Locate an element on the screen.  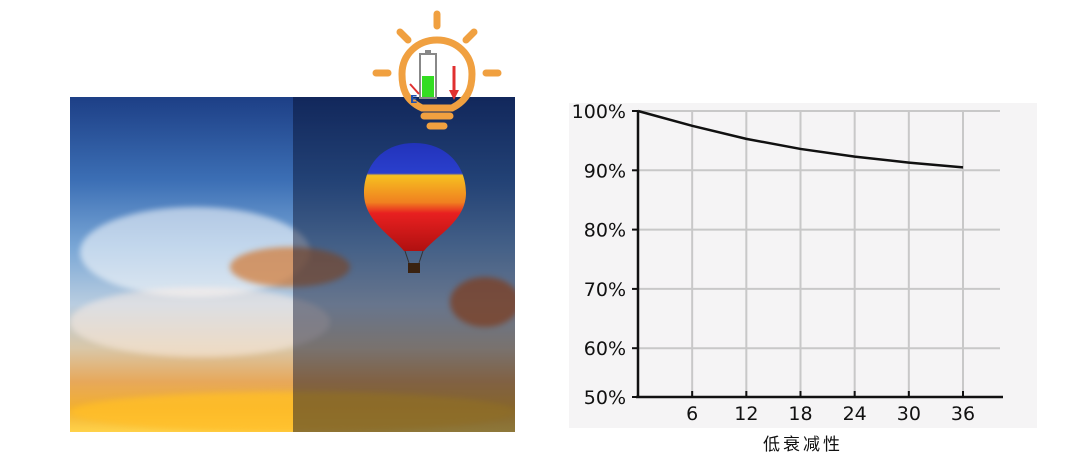
lightbulb-battery-icon: E is located at coordinates (437, 70).